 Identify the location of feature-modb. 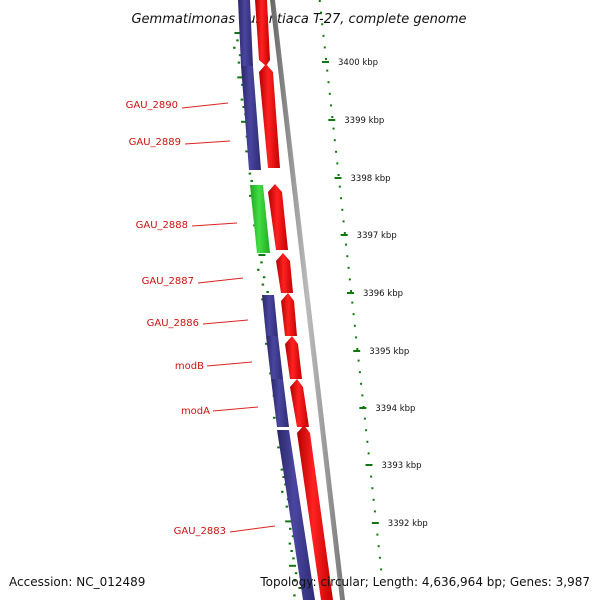
(274, 357).